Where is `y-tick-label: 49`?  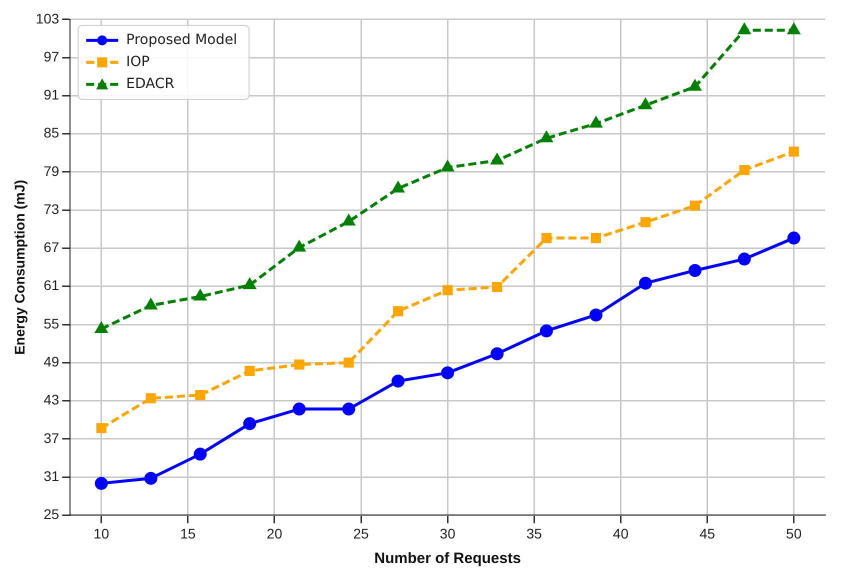 y-tick-label: 49 is located at coordinates (52, 362).